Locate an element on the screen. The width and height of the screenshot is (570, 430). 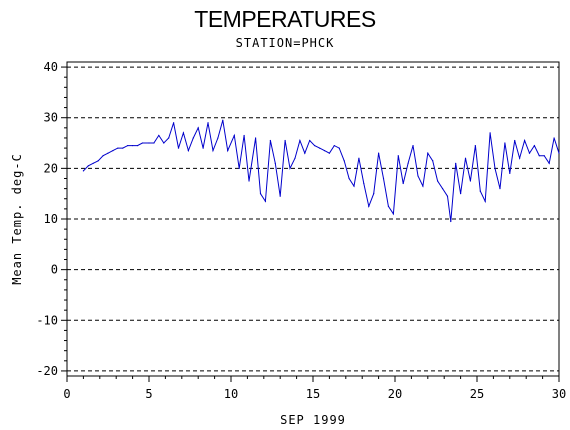
x-tick-label: 0 is located at coordinates (66, 394).